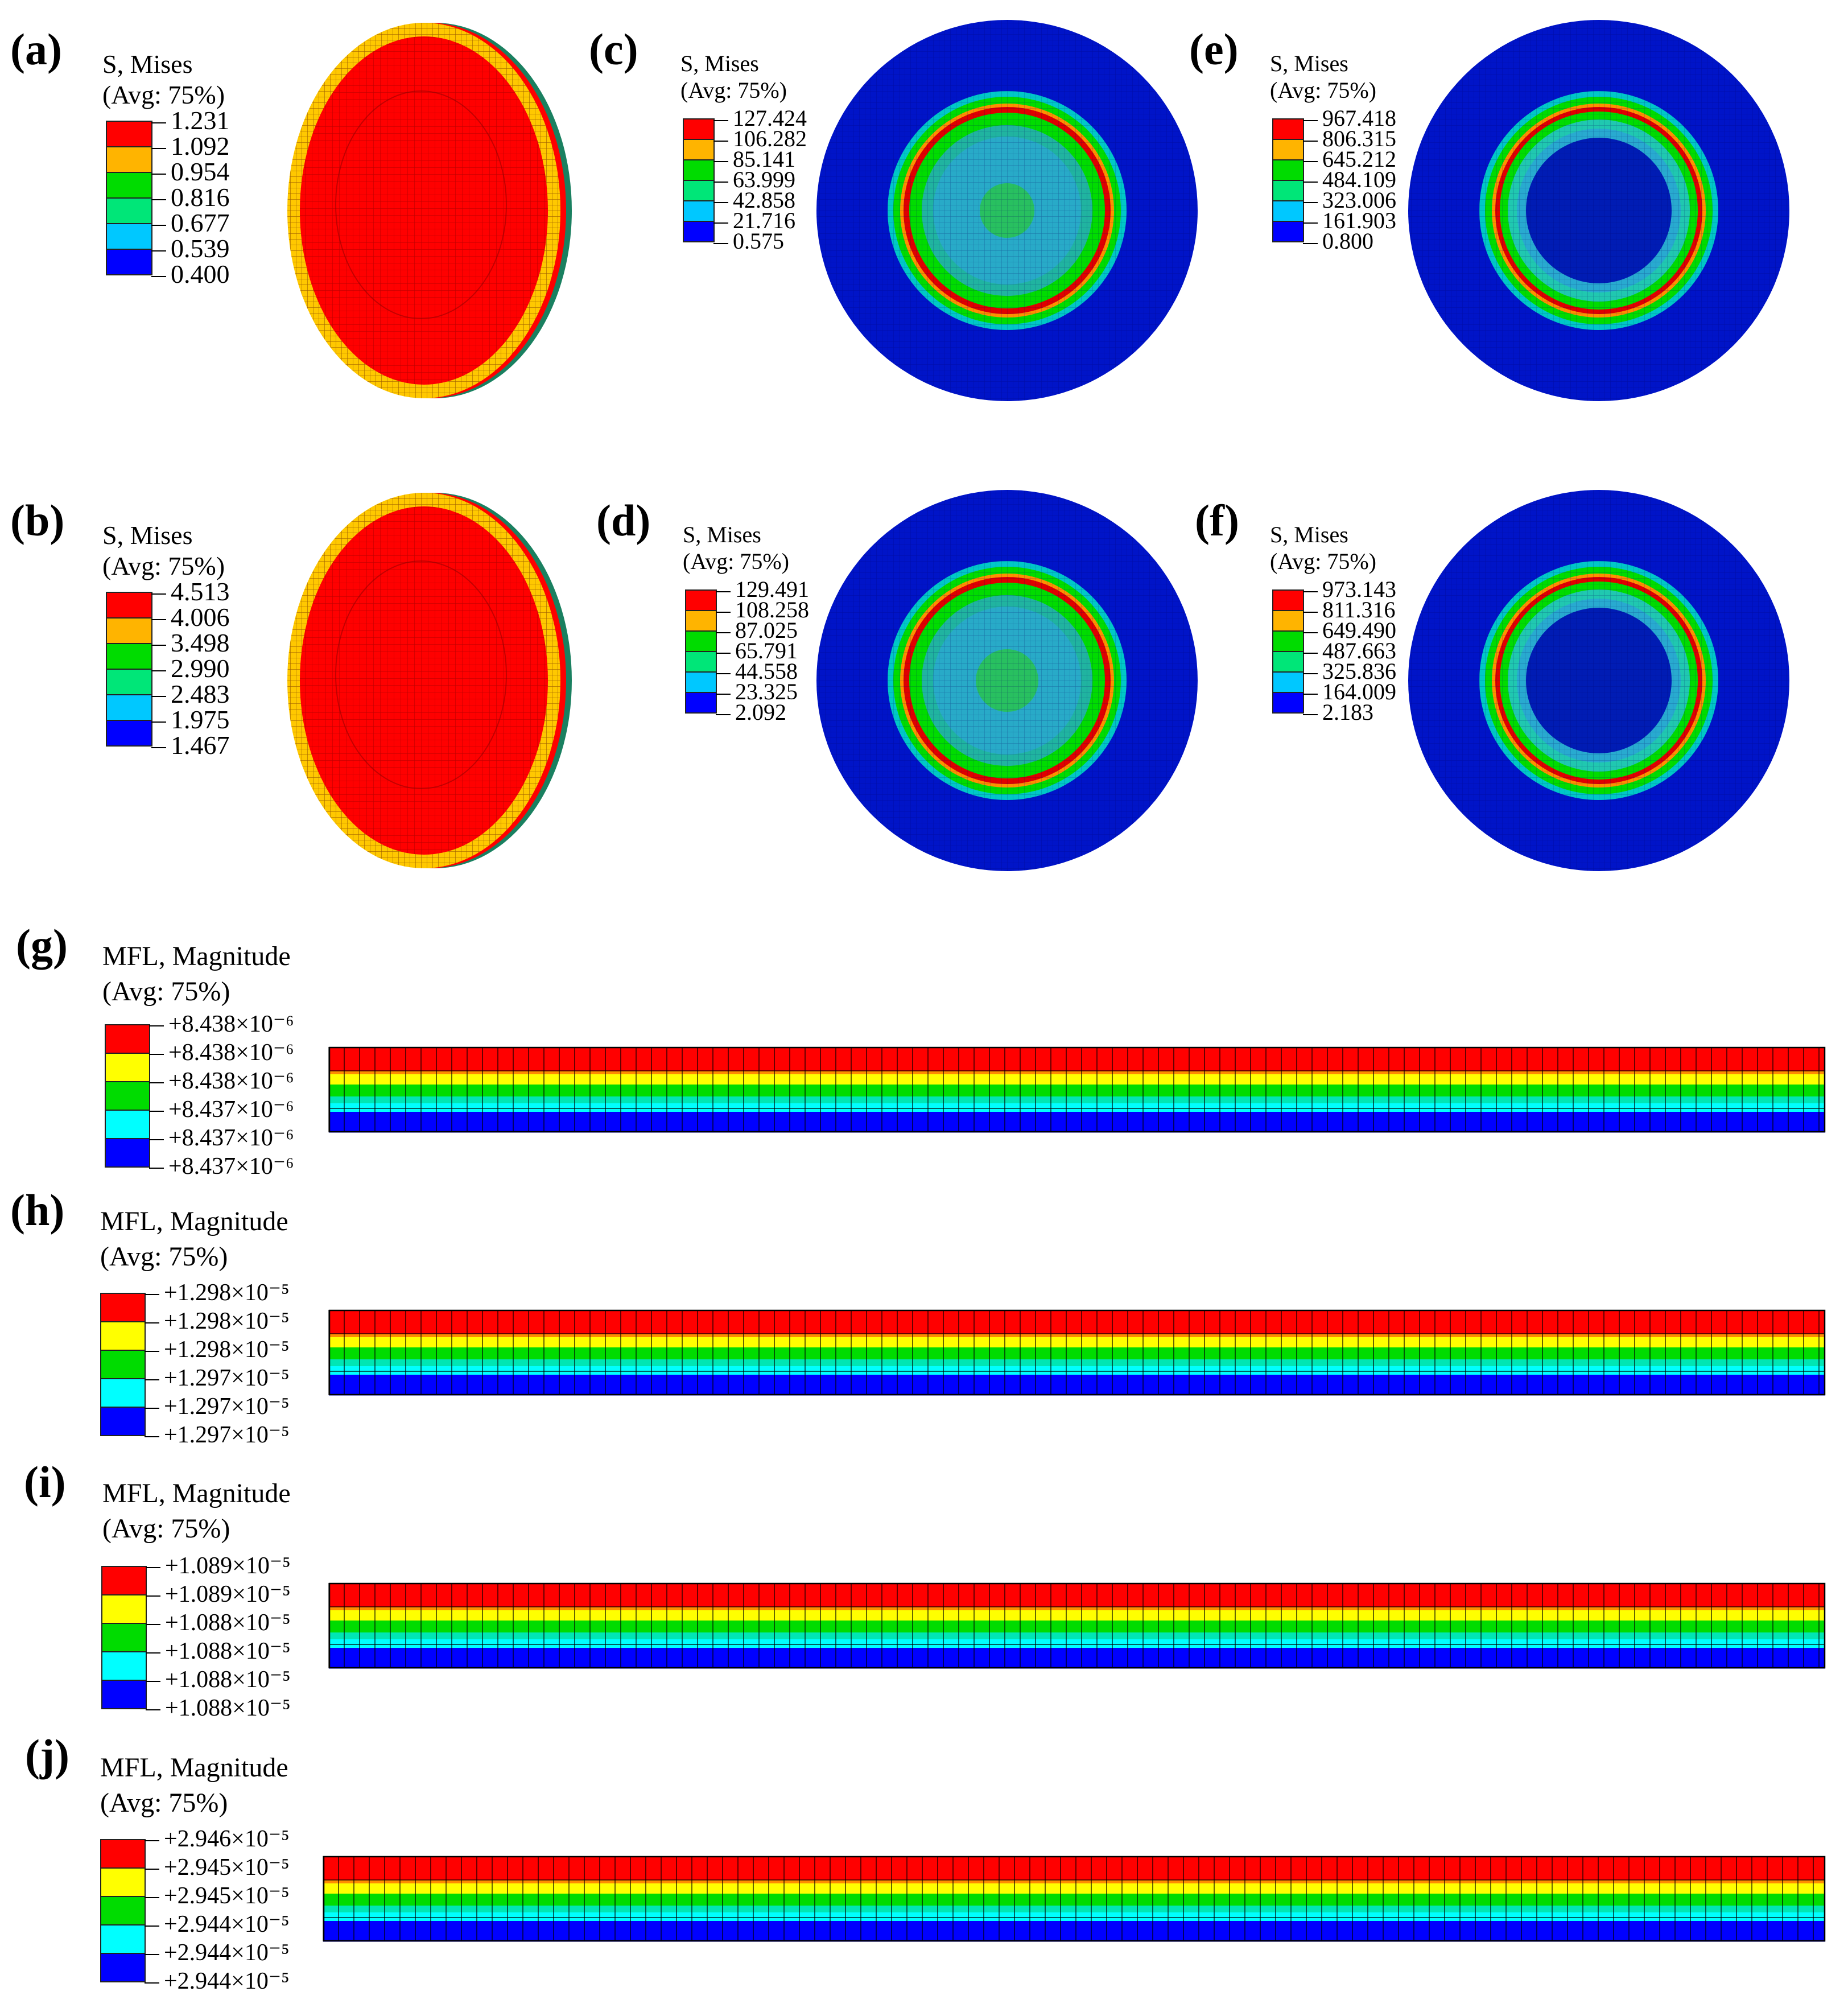 The width and height of the screenshot is (1848, 2008). Describe the element at coordinates (168, 198) in the screenshot. I see `color-legend: 1.231 1.092 0.954 0.816 0.677 0.539 0.400` at that location.